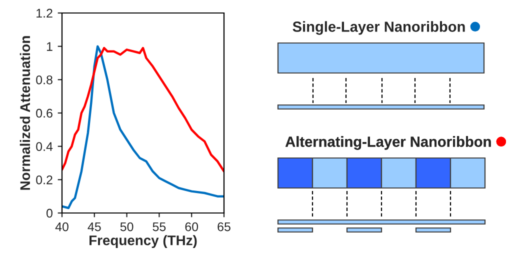 The width and height of the screenshot is (520, 266). What do you see at coordinates (49, 46) in the screenshot?
I see `y-tick-label: 1` at bounding box center [49, 46].